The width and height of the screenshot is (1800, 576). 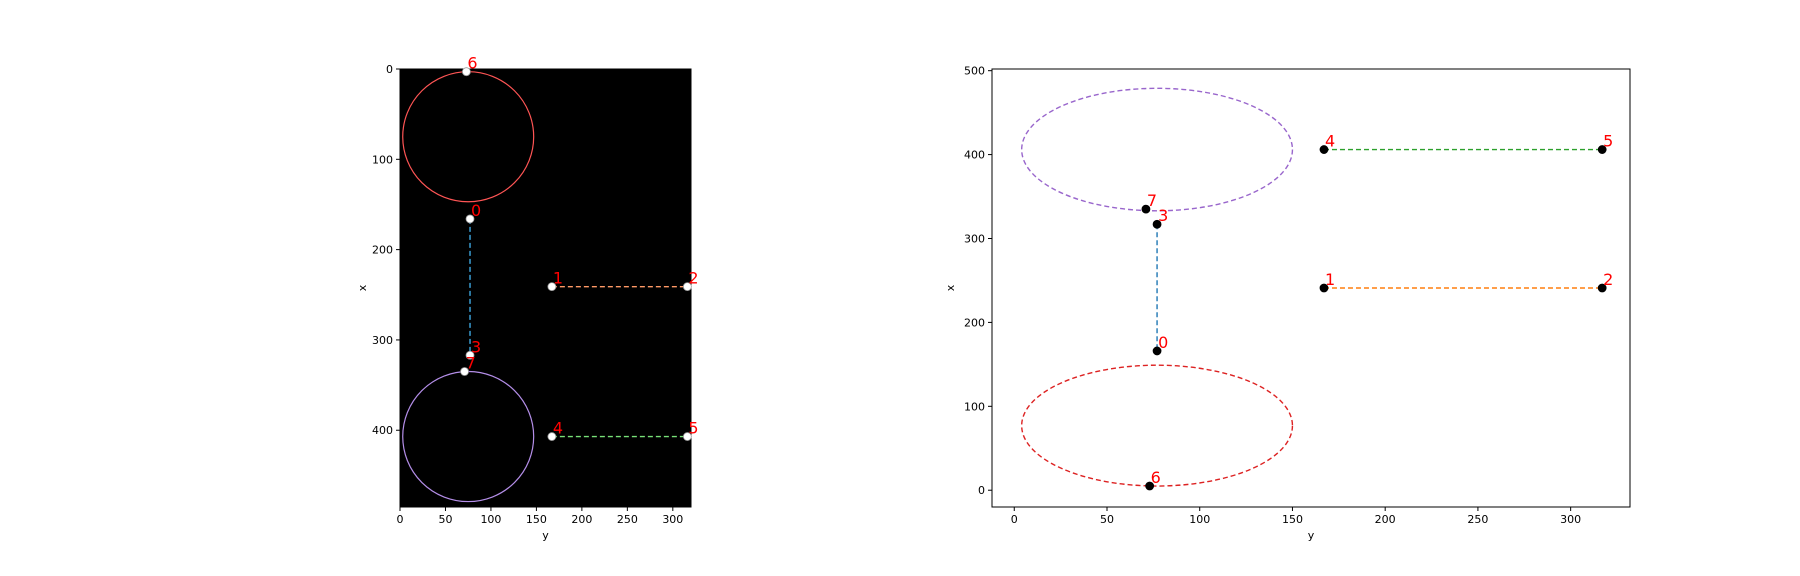 What do you see at coordinates (545, 535) in the screenshot?
I see `left-x-axis-label: y` at bounding box center [545, 535].